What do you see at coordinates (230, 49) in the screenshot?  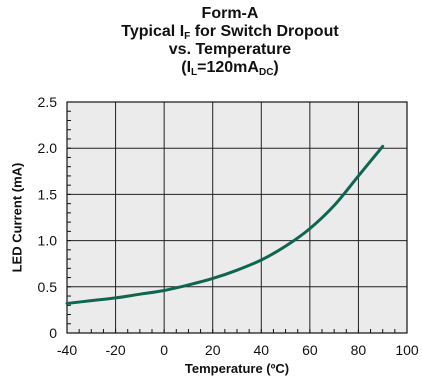 I see `chart-subtitle-2: vs. Temperature` at bounding box center [230, 49].